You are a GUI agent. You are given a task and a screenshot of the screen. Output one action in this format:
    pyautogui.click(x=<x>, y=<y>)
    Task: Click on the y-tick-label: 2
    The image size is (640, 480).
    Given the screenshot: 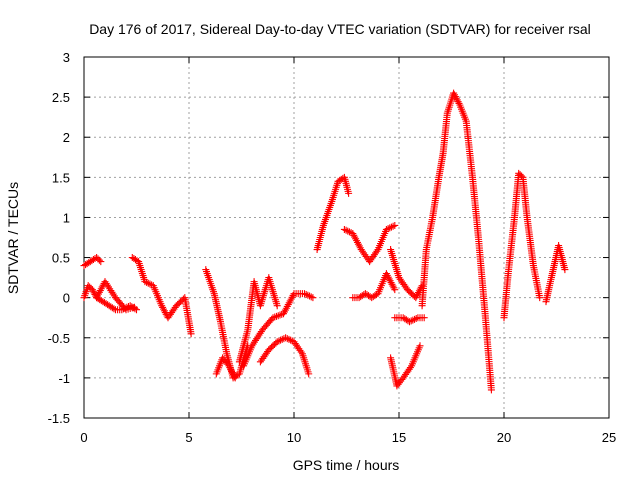 What is the action you would take?
    pyautogui.click(x=66, y=137)
    